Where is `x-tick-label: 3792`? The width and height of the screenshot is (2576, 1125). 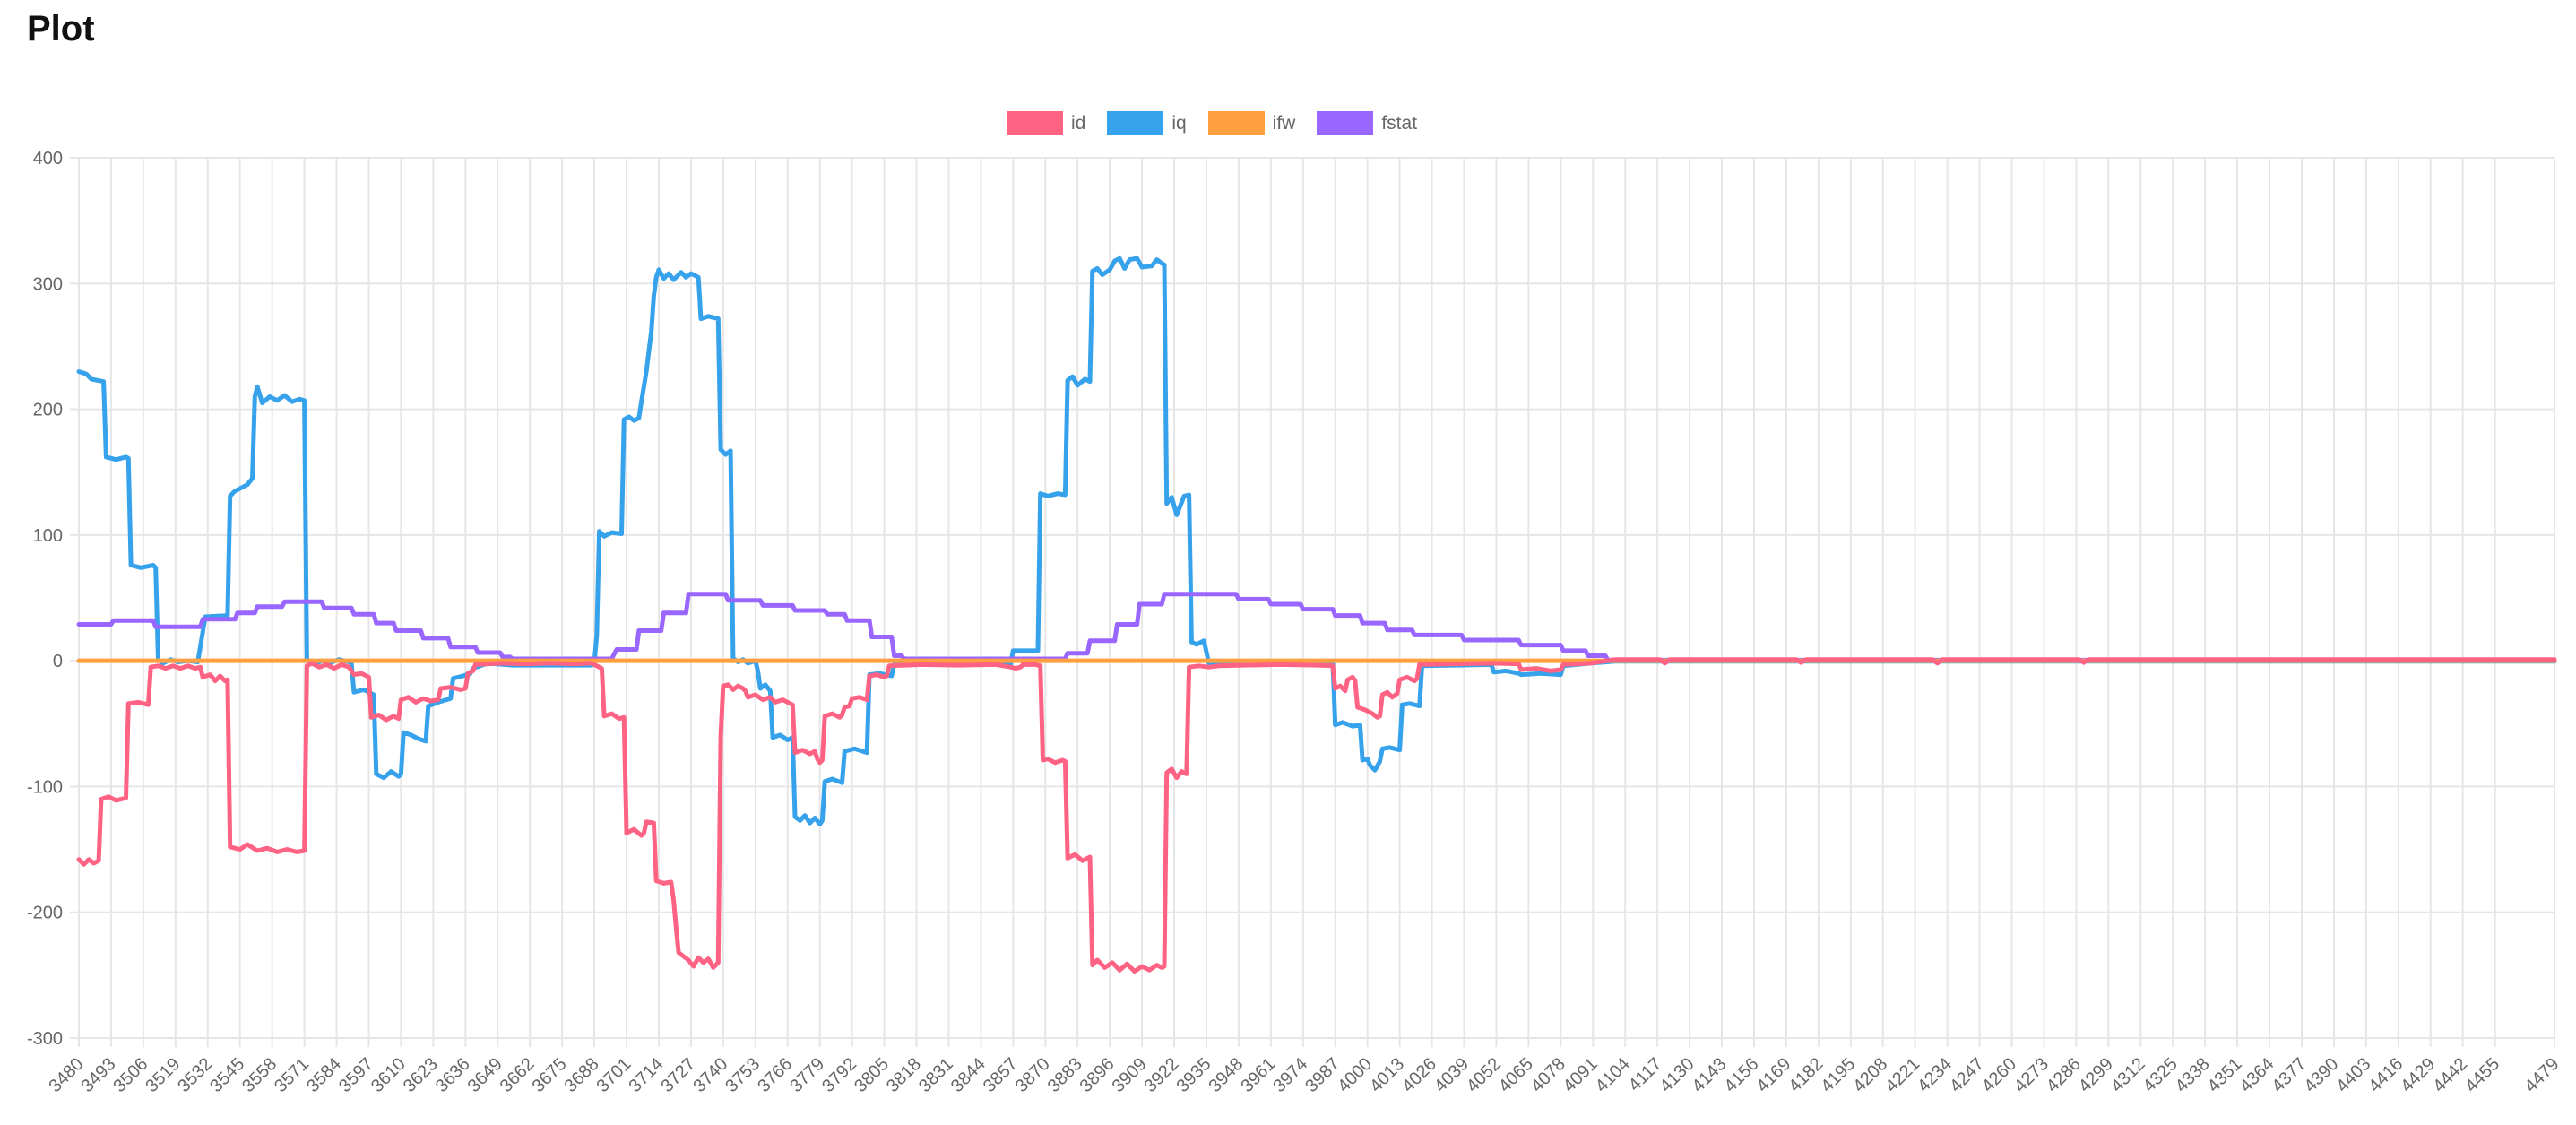 x-tick-label: 3792 is located at coordinates (839, 1075).